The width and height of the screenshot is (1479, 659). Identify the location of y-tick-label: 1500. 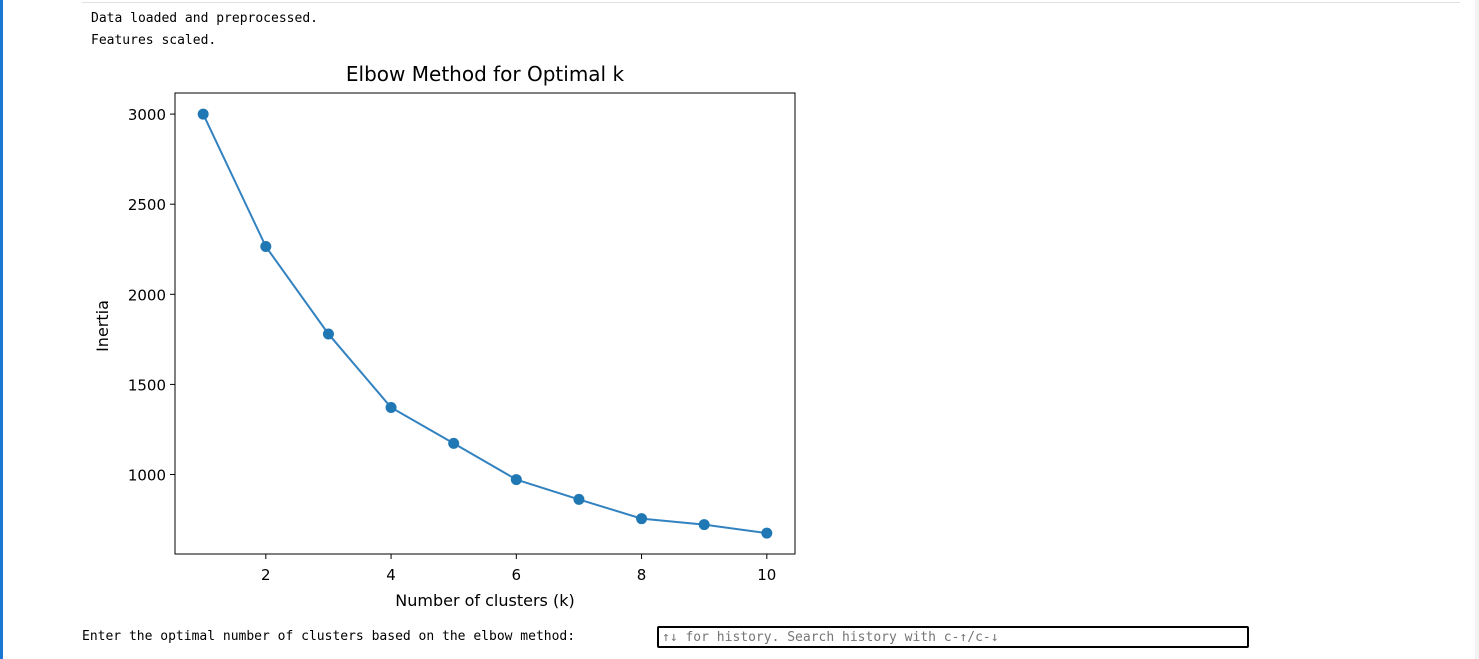
(147, 385).